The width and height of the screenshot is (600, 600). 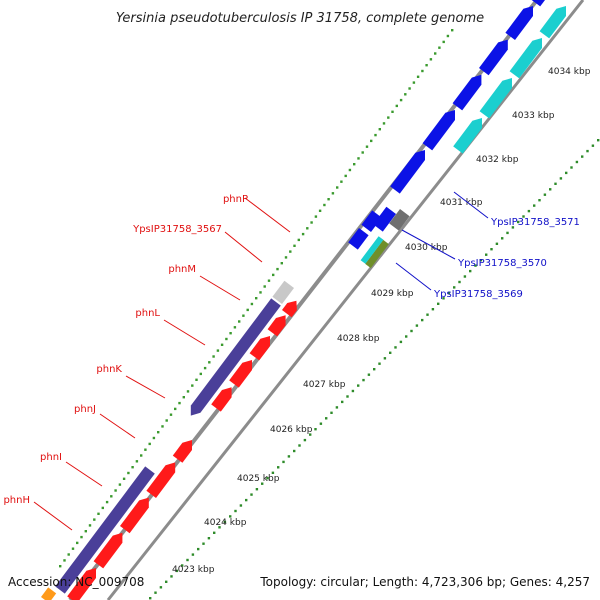 What do you see at coordinates (377, 254) in the screenshot?
I see `gene-YpsIP31758_3569-green` at bounding box center [377, 254].